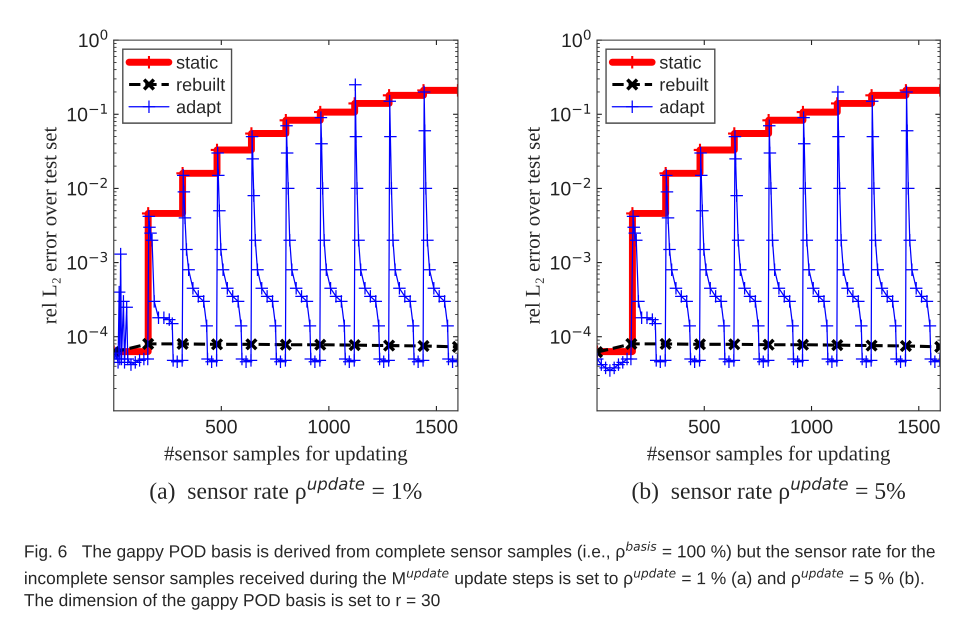 The height and width of the screenshot is (637, 956). I want to click on text: (a) sensor rate ρ$^{update}$ = 1%, so click(286, 490).